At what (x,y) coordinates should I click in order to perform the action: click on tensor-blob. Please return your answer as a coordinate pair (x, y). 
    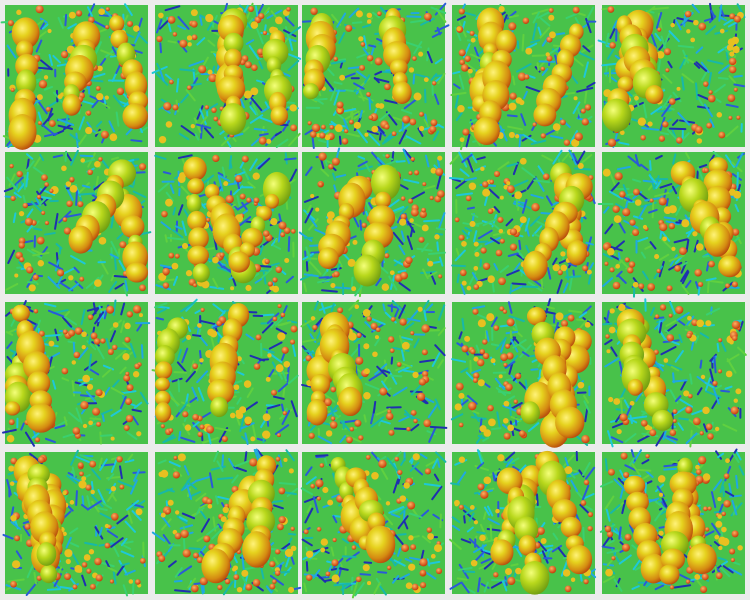
    Looking at the image, I should click on (527, 545).